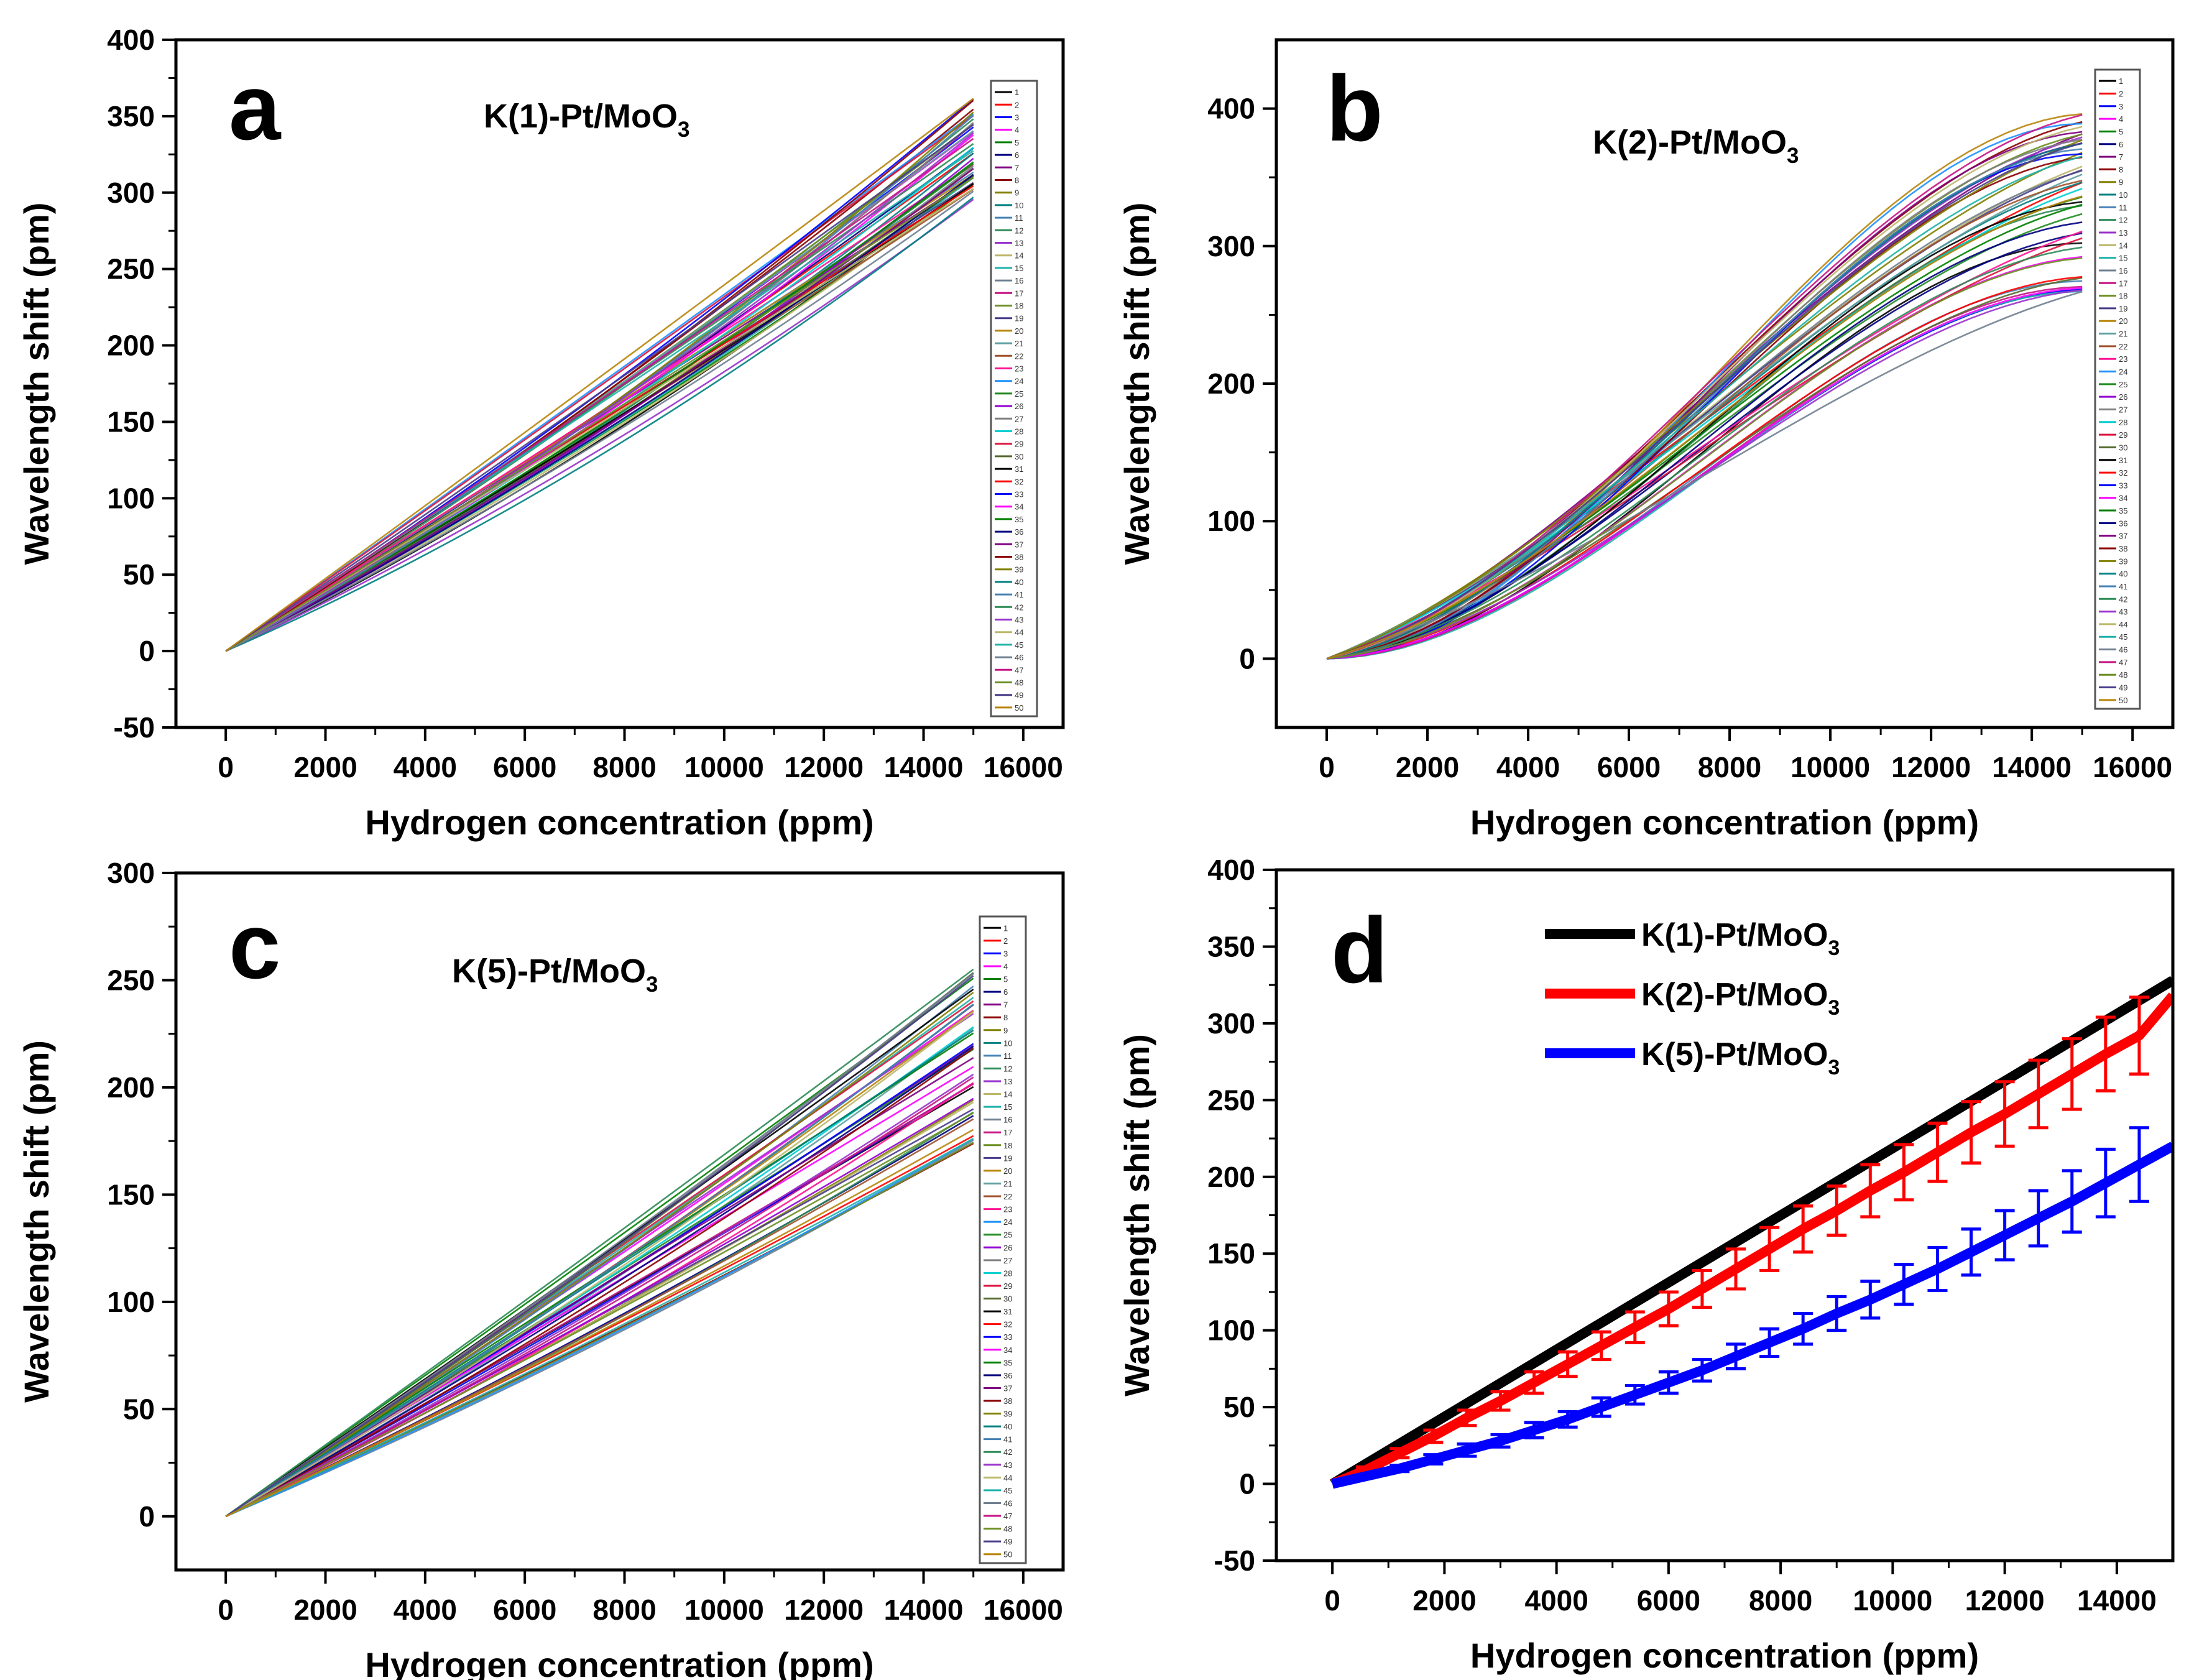  Describe the element at coordinates (1231, 1331) in the screenshot. I see `y-tick-label: 100` at that location.